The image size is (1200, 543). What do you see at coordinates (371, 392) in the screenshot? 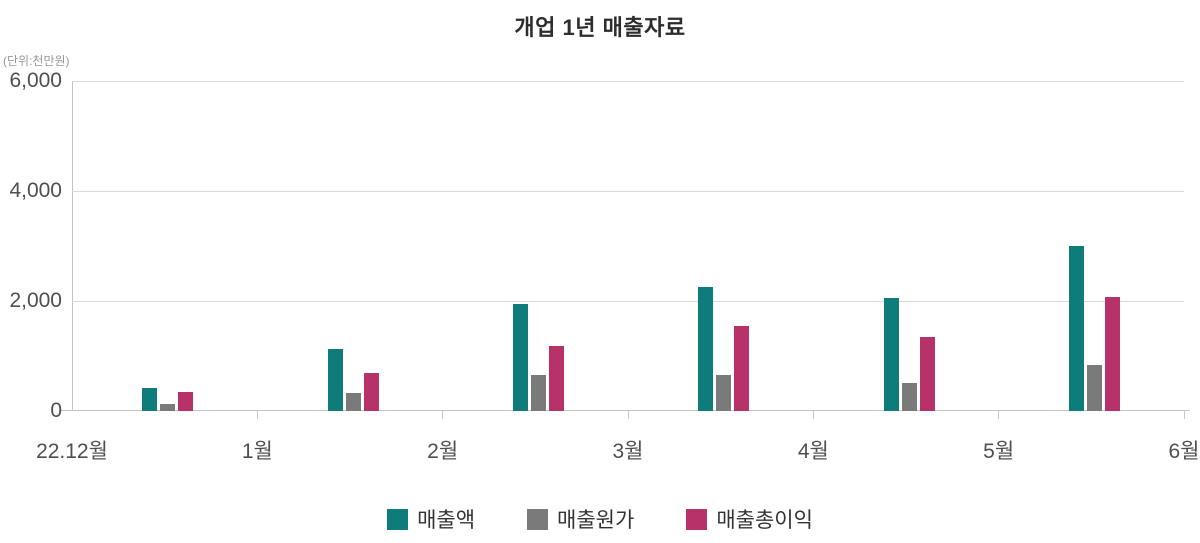
I see `bar-profit-1월` at bounding box center [371, 392].